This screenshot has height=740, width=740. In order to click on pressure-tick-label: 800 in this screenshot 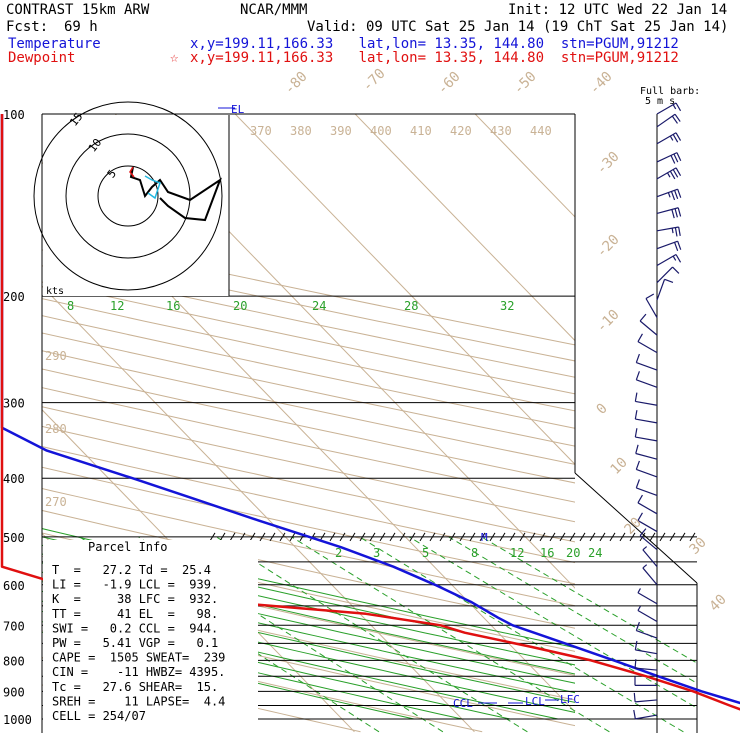, I will do `click(14, 661)`.